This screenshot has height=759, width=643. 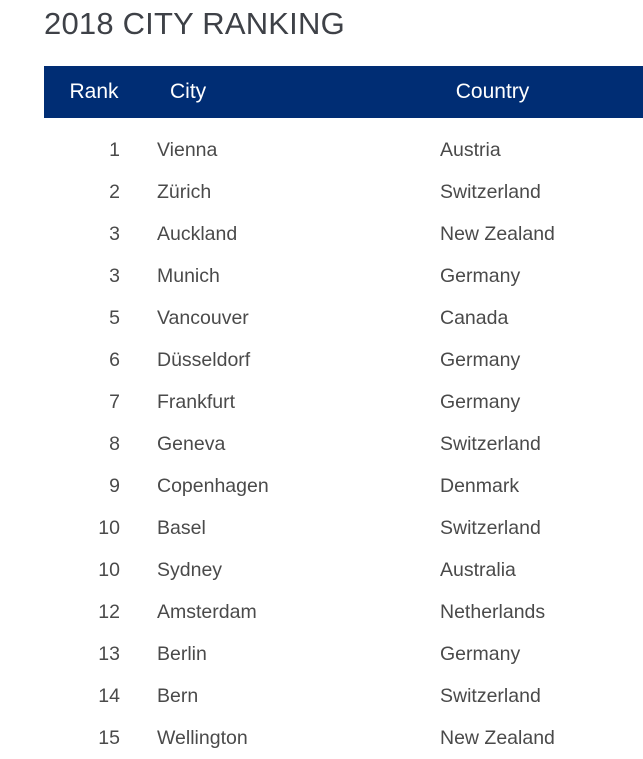 What do you see at coordinates (190, 569) in the screenshot?
I see `cell-city: Sydney` at bounding box center [190, 569].